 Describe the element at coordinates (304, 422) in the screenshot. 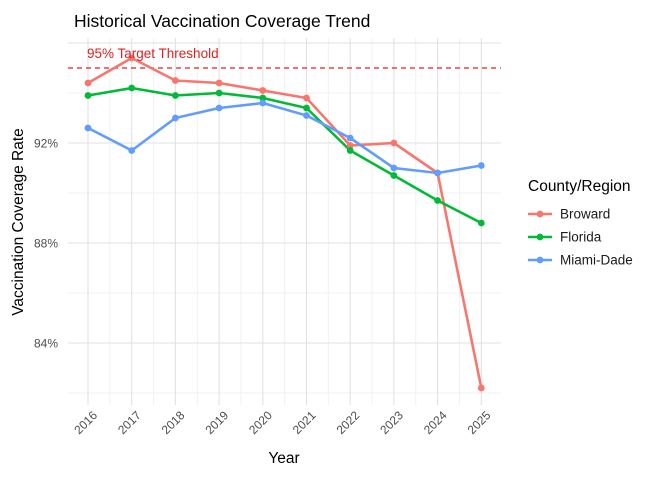

I see `x-tick-label: 2021` at that location.